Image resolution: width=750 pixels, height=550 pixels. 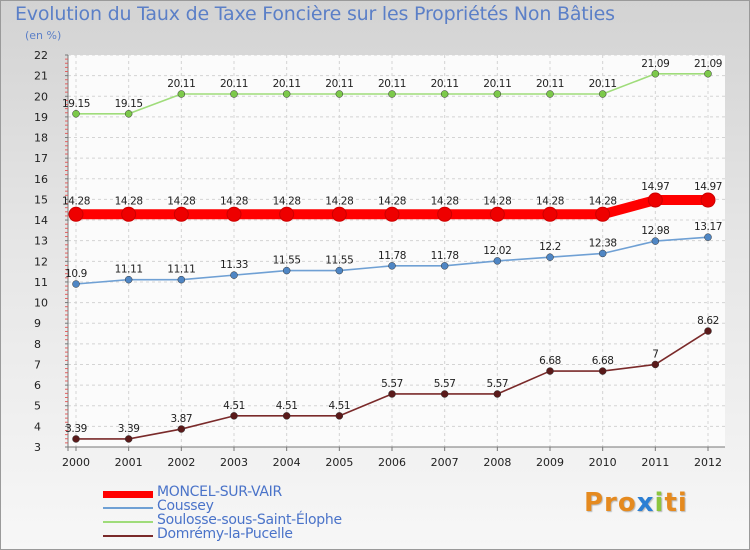 What do you see at coordinates (41, 261) in the screenshot?
I see `y-tick-label: 12` at bounding box center [41, 261].